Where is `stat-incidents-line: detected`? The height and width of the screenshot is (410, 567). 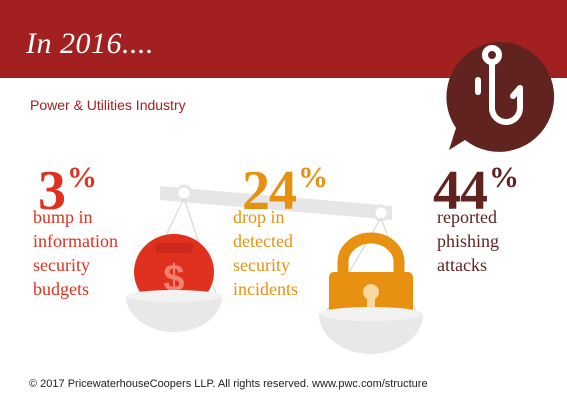 stat-incidents-line: detected is located at coordinates (263, 241).